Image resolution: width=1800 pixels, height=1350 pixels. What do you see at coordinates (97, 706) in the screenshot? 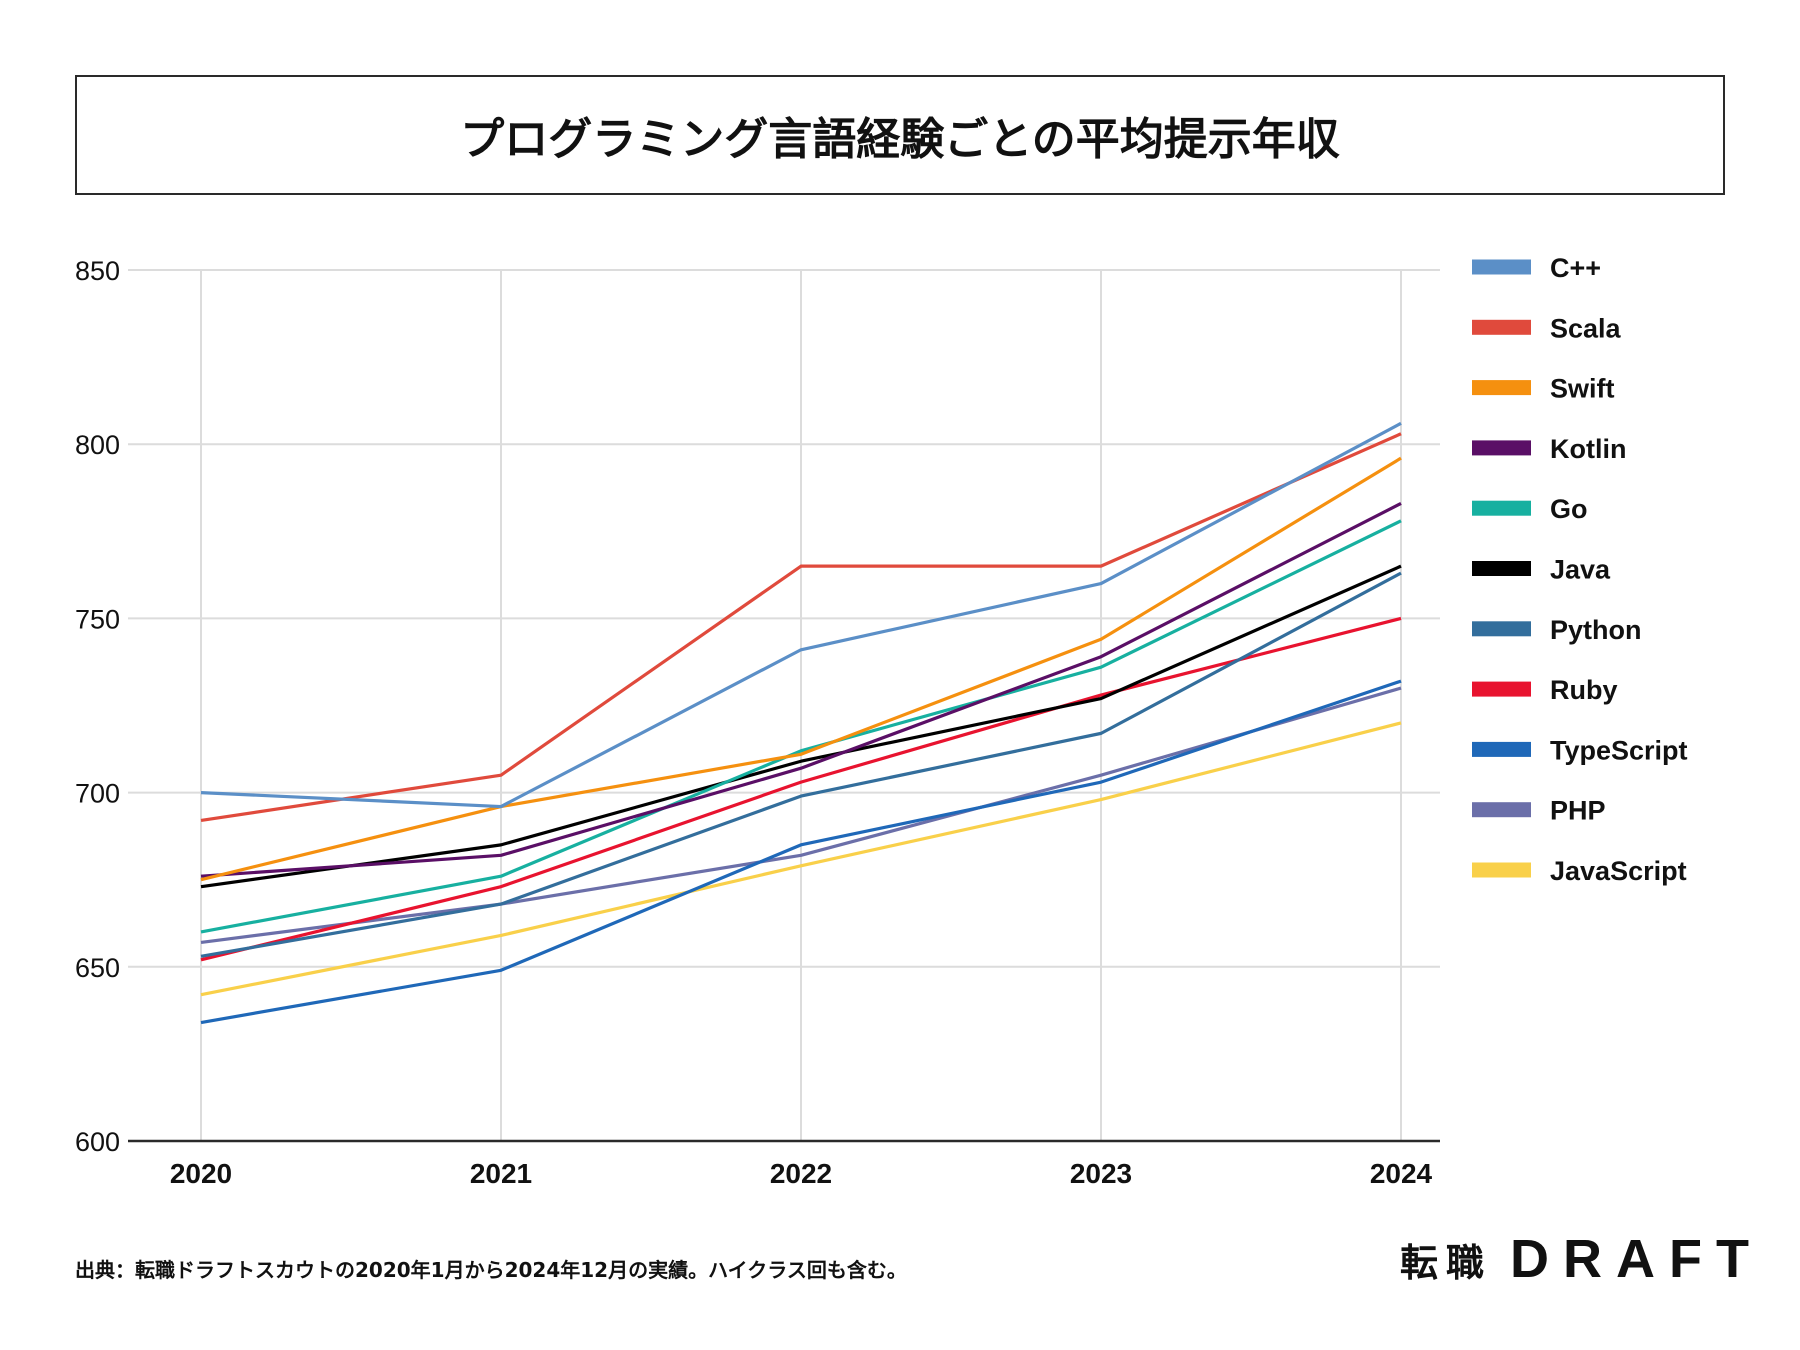
I see `y-axis-ticks: 600 650 700 750 800 850` at bounding box center [97, 706].